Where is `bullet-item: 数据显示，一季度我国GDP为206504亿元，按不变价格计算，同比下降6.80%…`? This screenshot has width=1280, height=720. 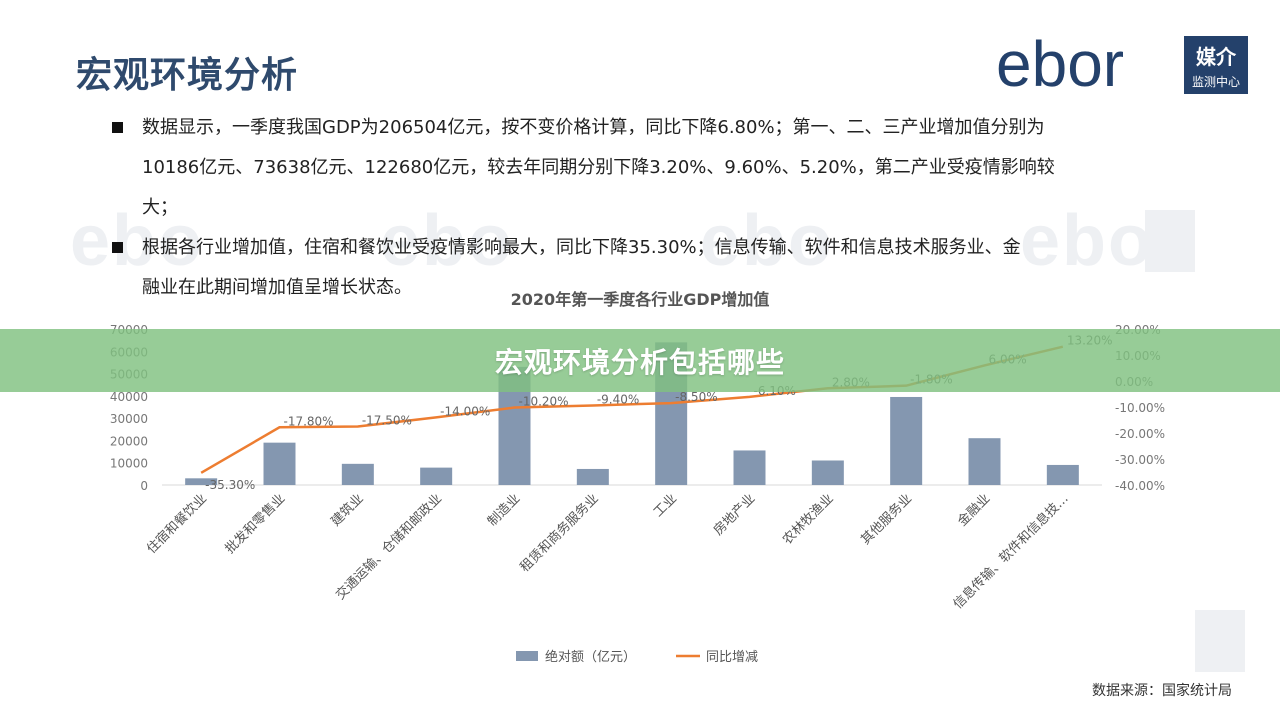
bullet-item: 数据显示，一季度我国GDP为206504亿元，按不变价格计算，同比下降6.80%… is located at coordinates (652, 168).